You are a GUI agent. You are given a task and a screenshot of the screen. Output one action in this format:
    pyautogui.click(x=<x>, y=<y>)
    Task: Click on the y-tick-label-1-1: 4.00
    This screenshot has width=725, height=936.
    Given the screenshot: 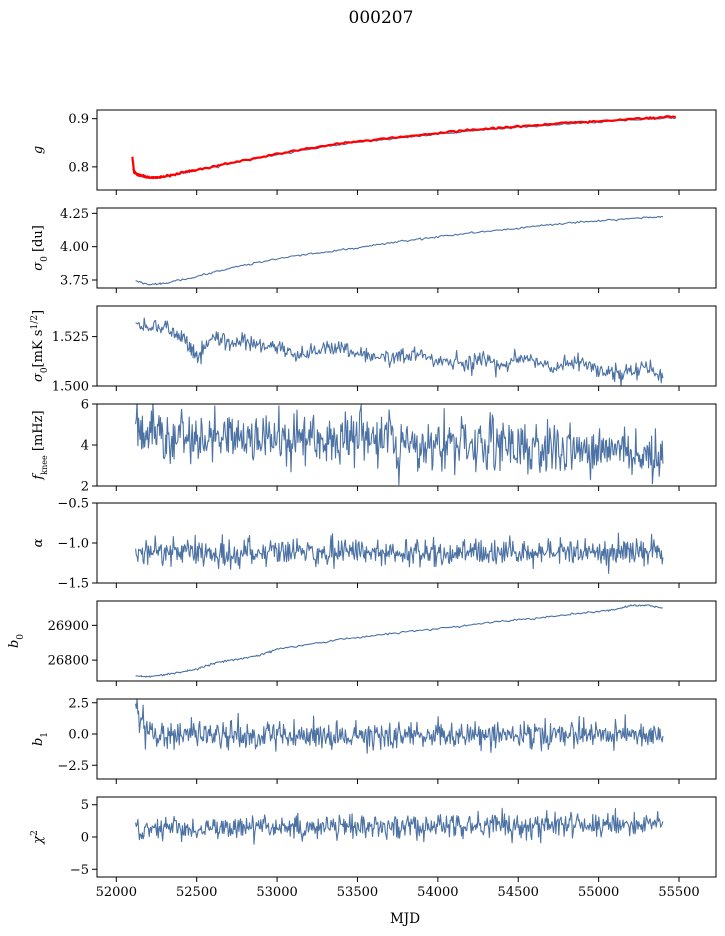 What is the action you would take?
    pyautogui.click(x=74, y=247)
    